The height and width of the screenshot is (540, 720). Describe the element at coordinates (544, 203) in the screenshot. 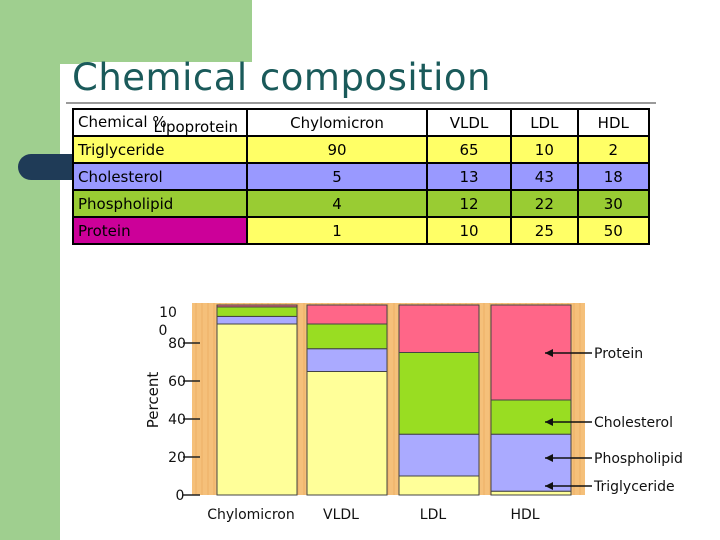

I see `table-cell: 22` at that location.